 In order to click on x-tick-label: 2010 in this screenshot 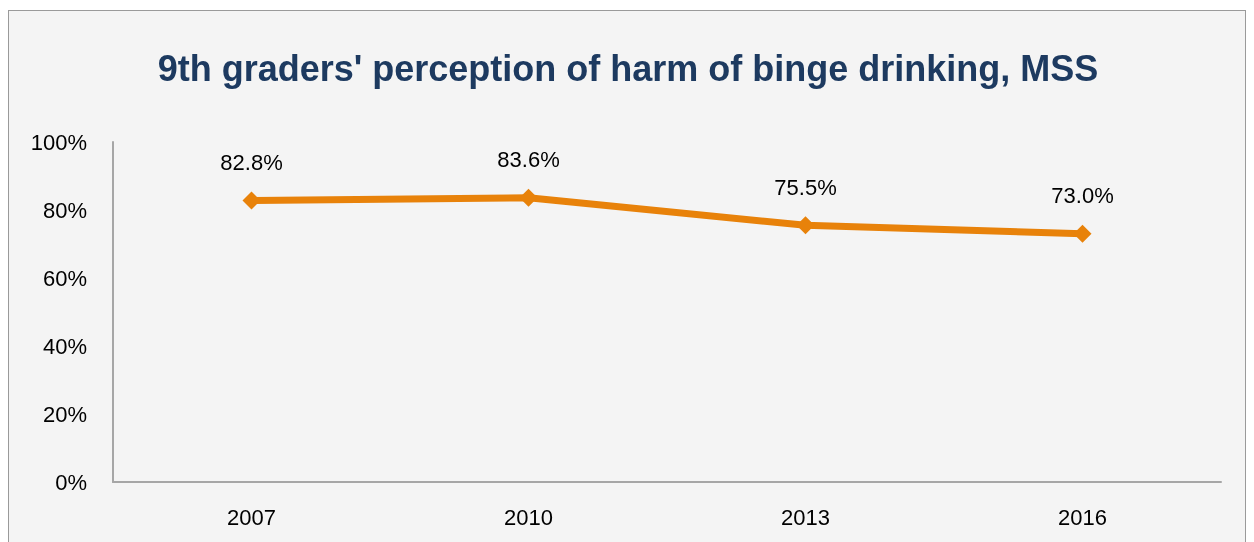, I will do `click(528, 517)`.